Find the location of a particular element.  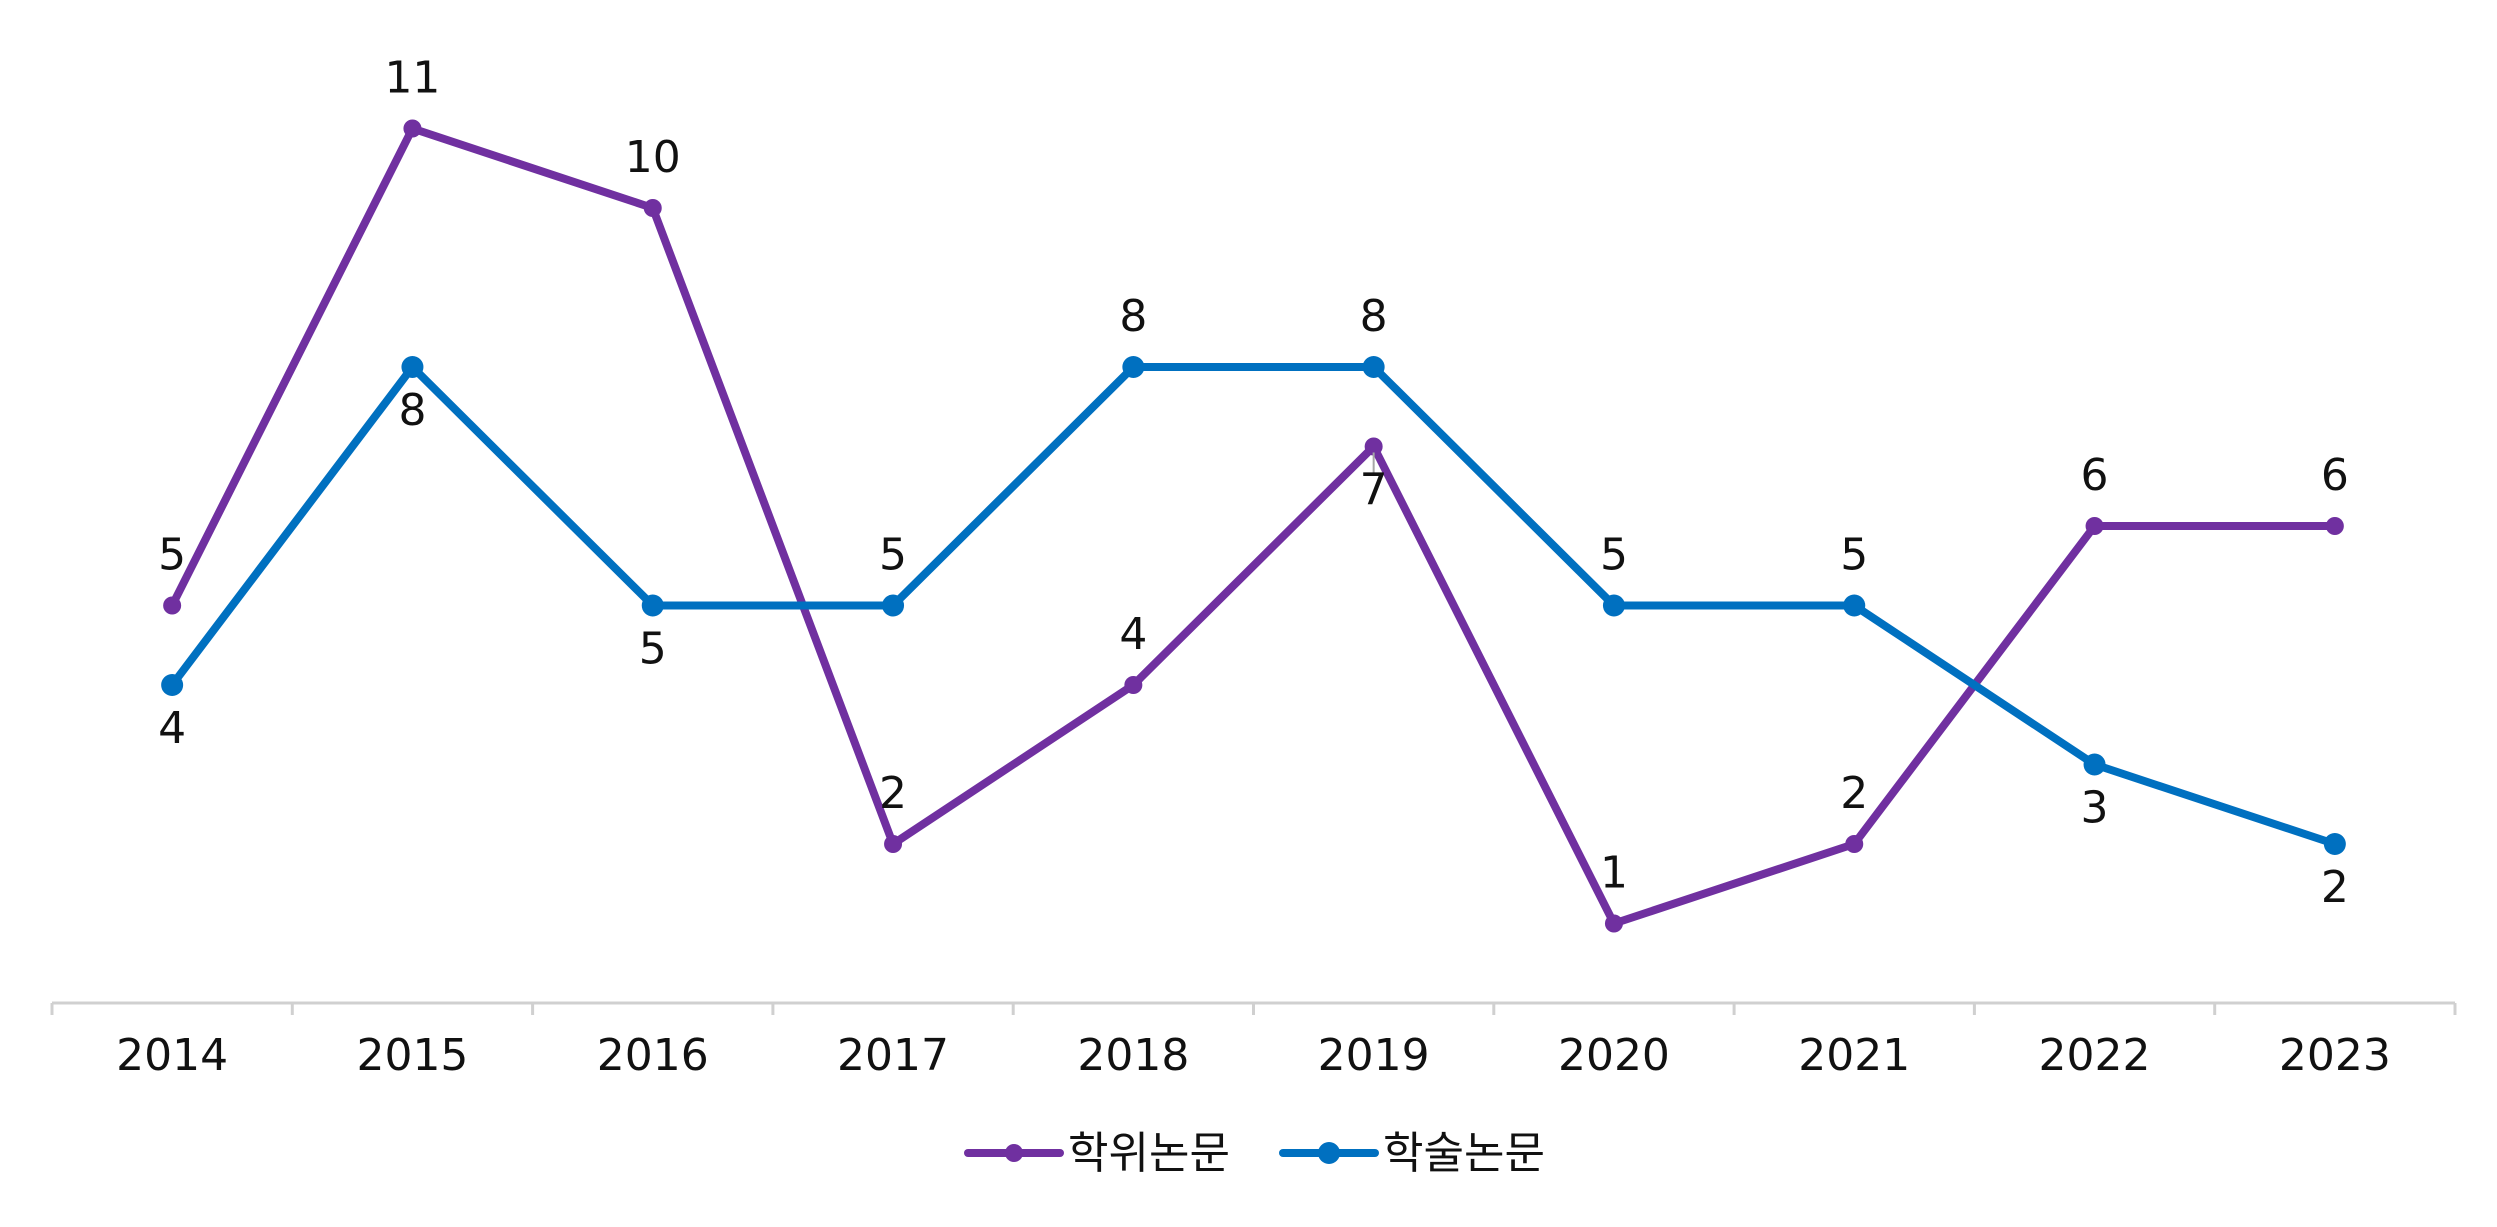

x-tick-label: 2016 is located at coordinates (653, 1055).